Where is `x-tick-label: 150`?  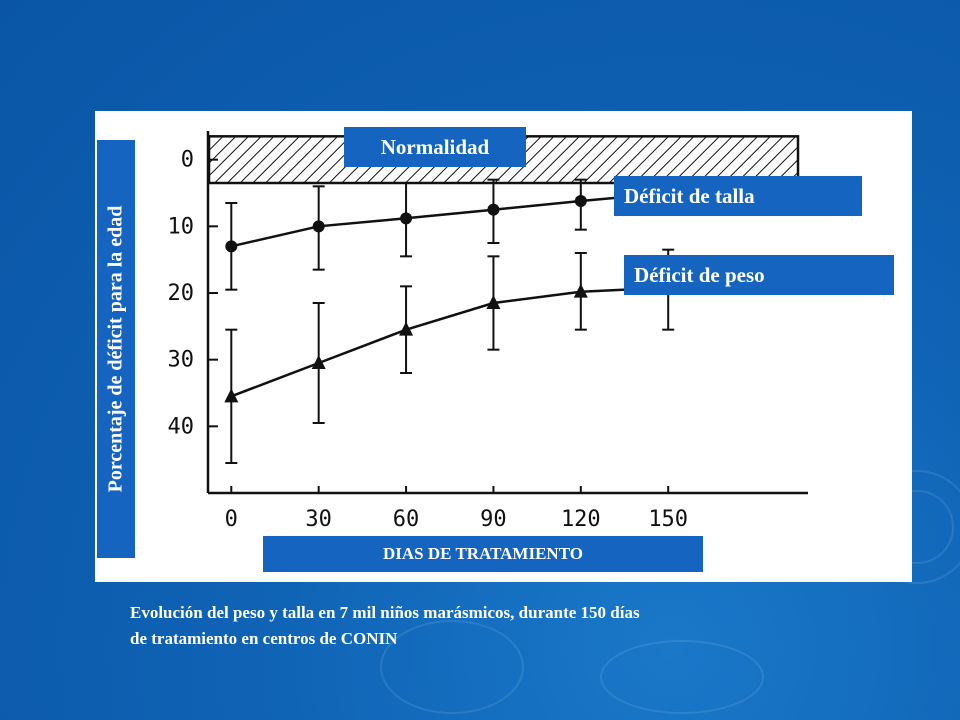 x-tick-label: 150 is located at coordinates (668, 519).